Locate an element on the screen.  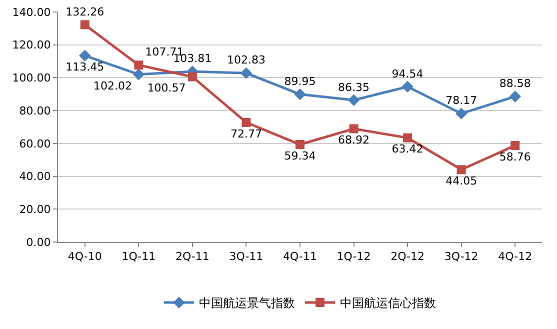
x-tick-label: 2Q-11 is located at coordinates (192, 257).